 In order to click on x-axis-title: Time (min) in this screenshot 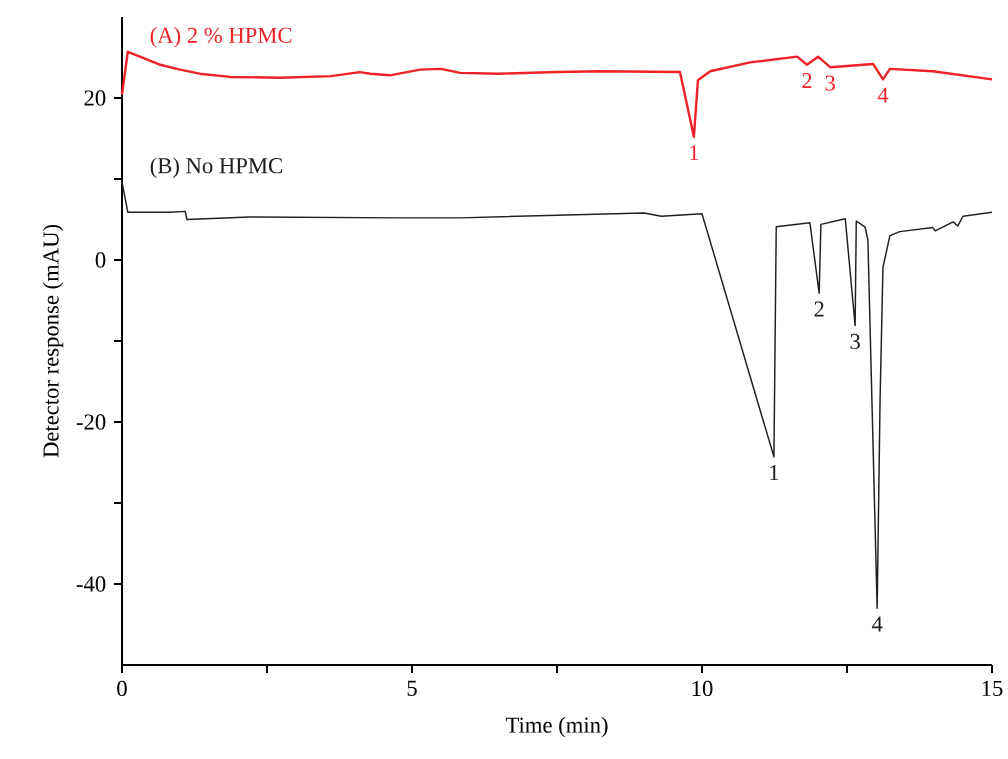, I will do `click(556, 727)`.